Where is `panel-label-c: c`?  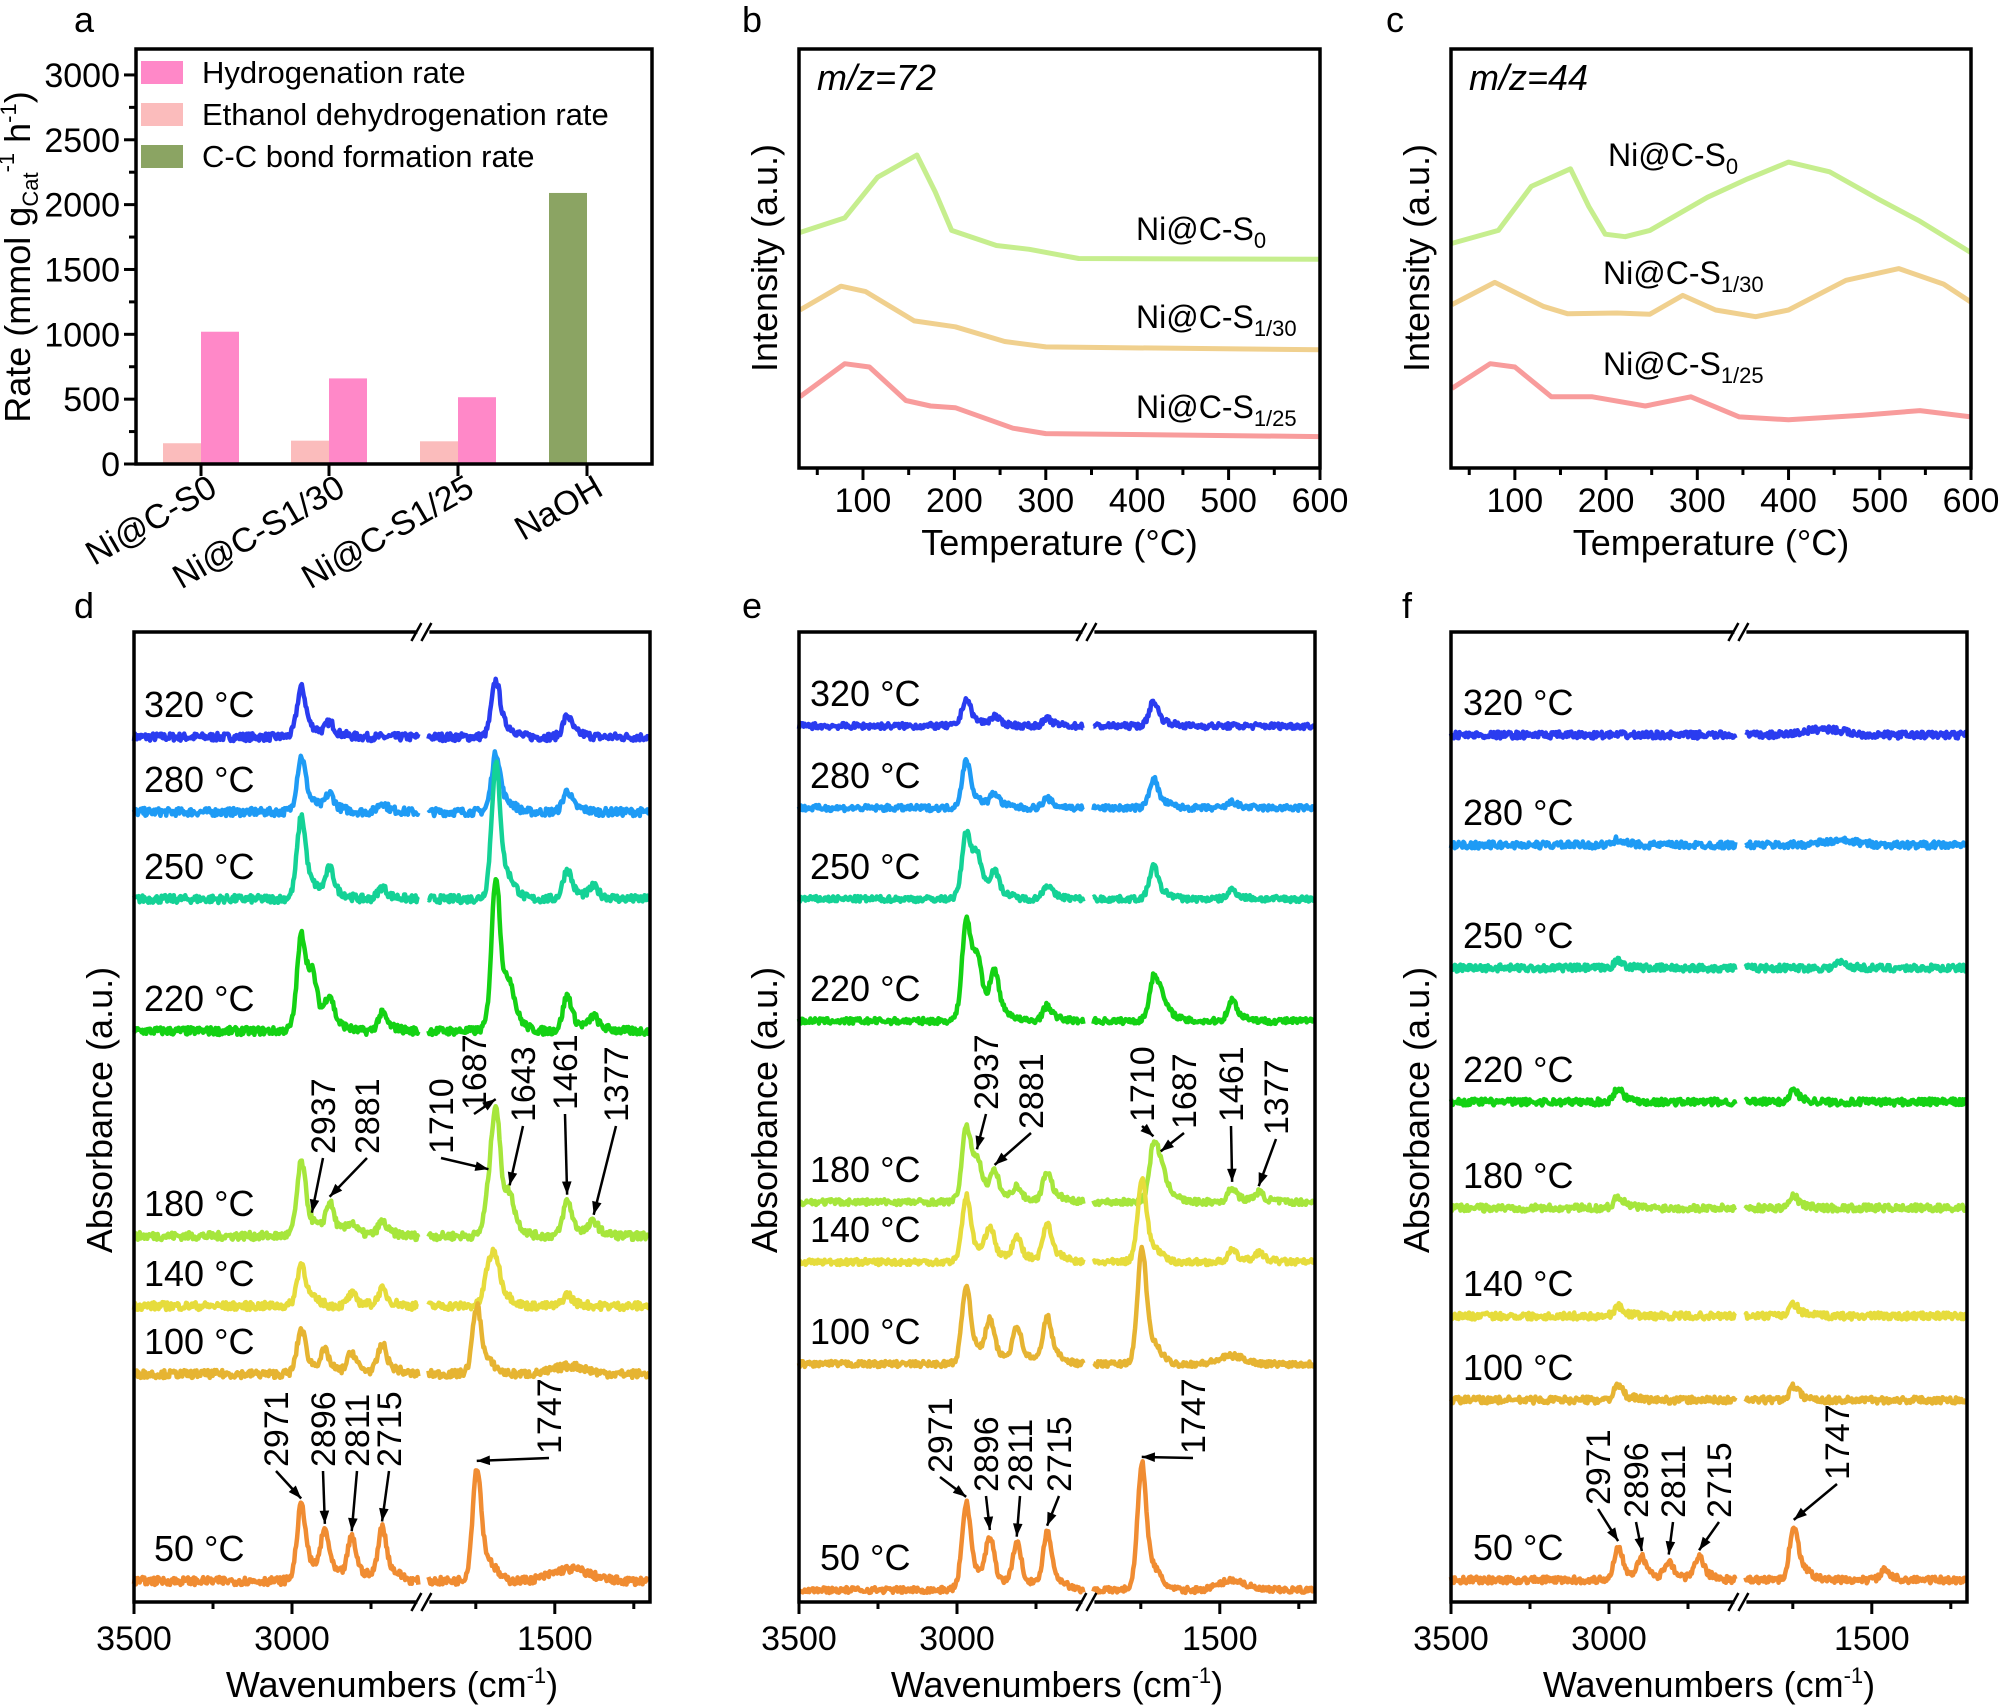 panel-label-c: c is located at coordinates (1395, 20).